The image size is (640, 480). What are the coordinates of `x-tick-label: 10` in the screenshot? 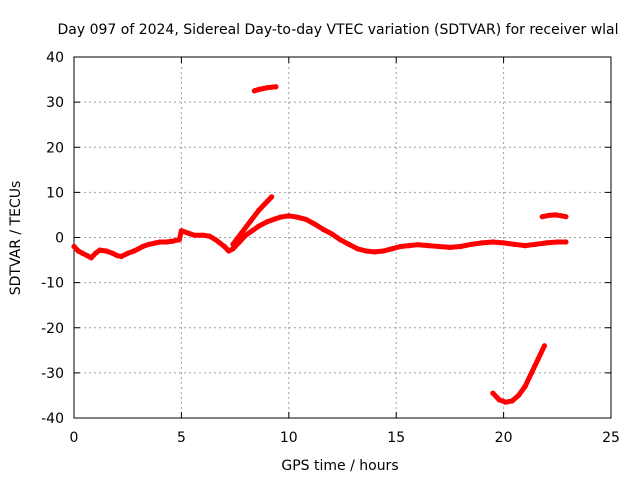 It's located at (289, 438).